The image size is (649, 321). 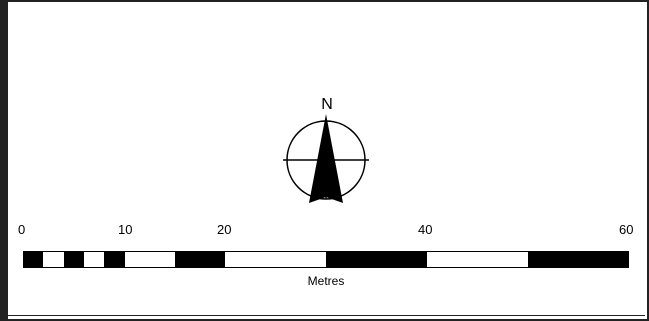 What do you see at coordinates (626, 229) in the screenshot?
I see `scale-tick-label-60: 60` at bounding box center [626, 229].